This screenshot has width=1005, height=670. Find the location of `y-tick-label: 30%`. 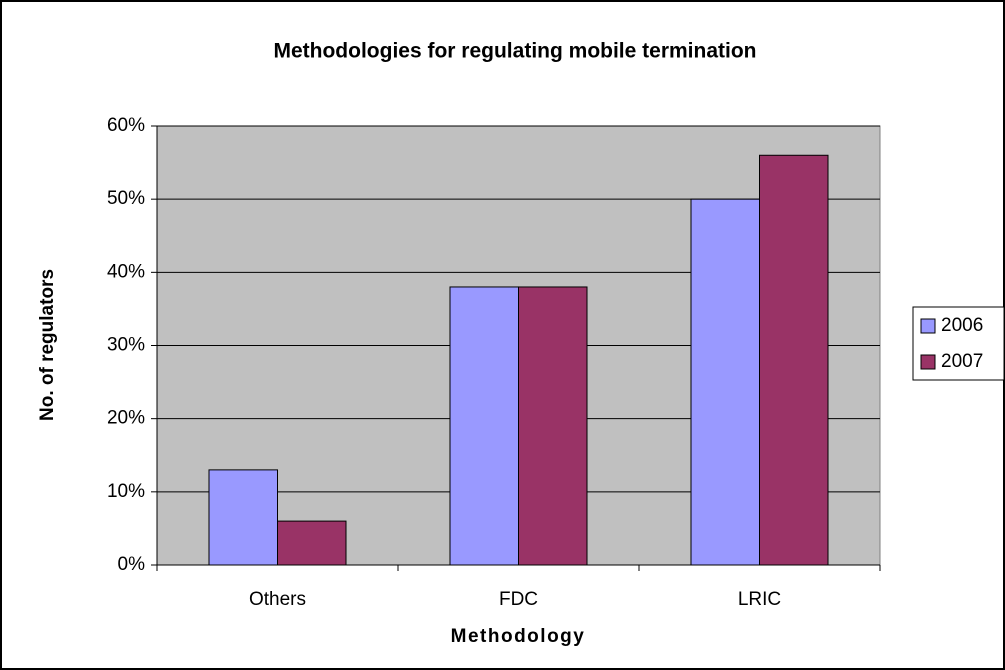

y-tick-label: 30% is located at coordinates (126, 345).